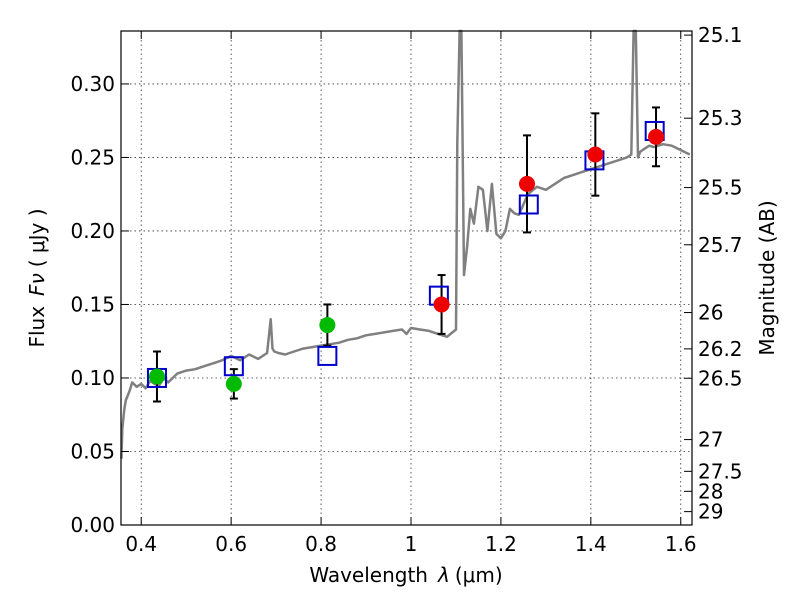  What do you see at coordinates (710, 313) in the screenshot?
I see `mag-tick-label: 26` at bounding box center [710, 313].